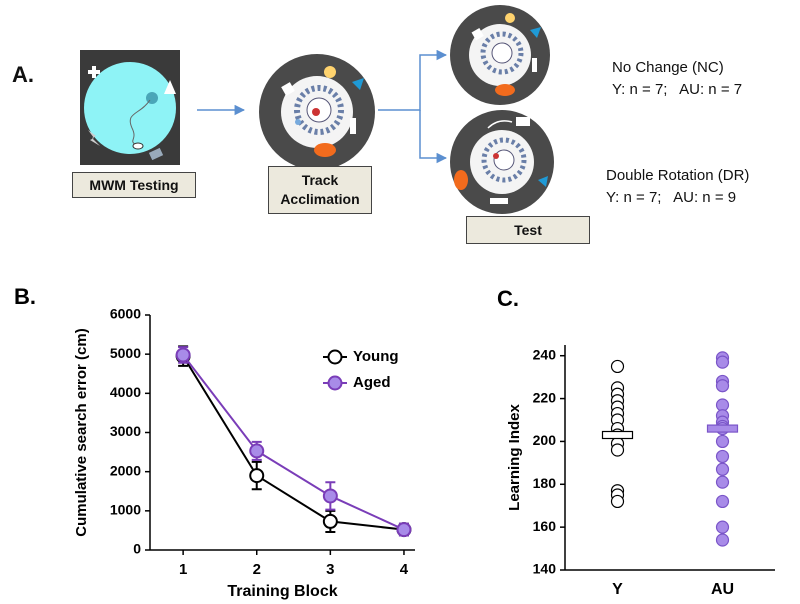 Image resolution: width=800 pixels, height=604 pixels. I want to click on y-tick-label: 4000, so click(125, 392).